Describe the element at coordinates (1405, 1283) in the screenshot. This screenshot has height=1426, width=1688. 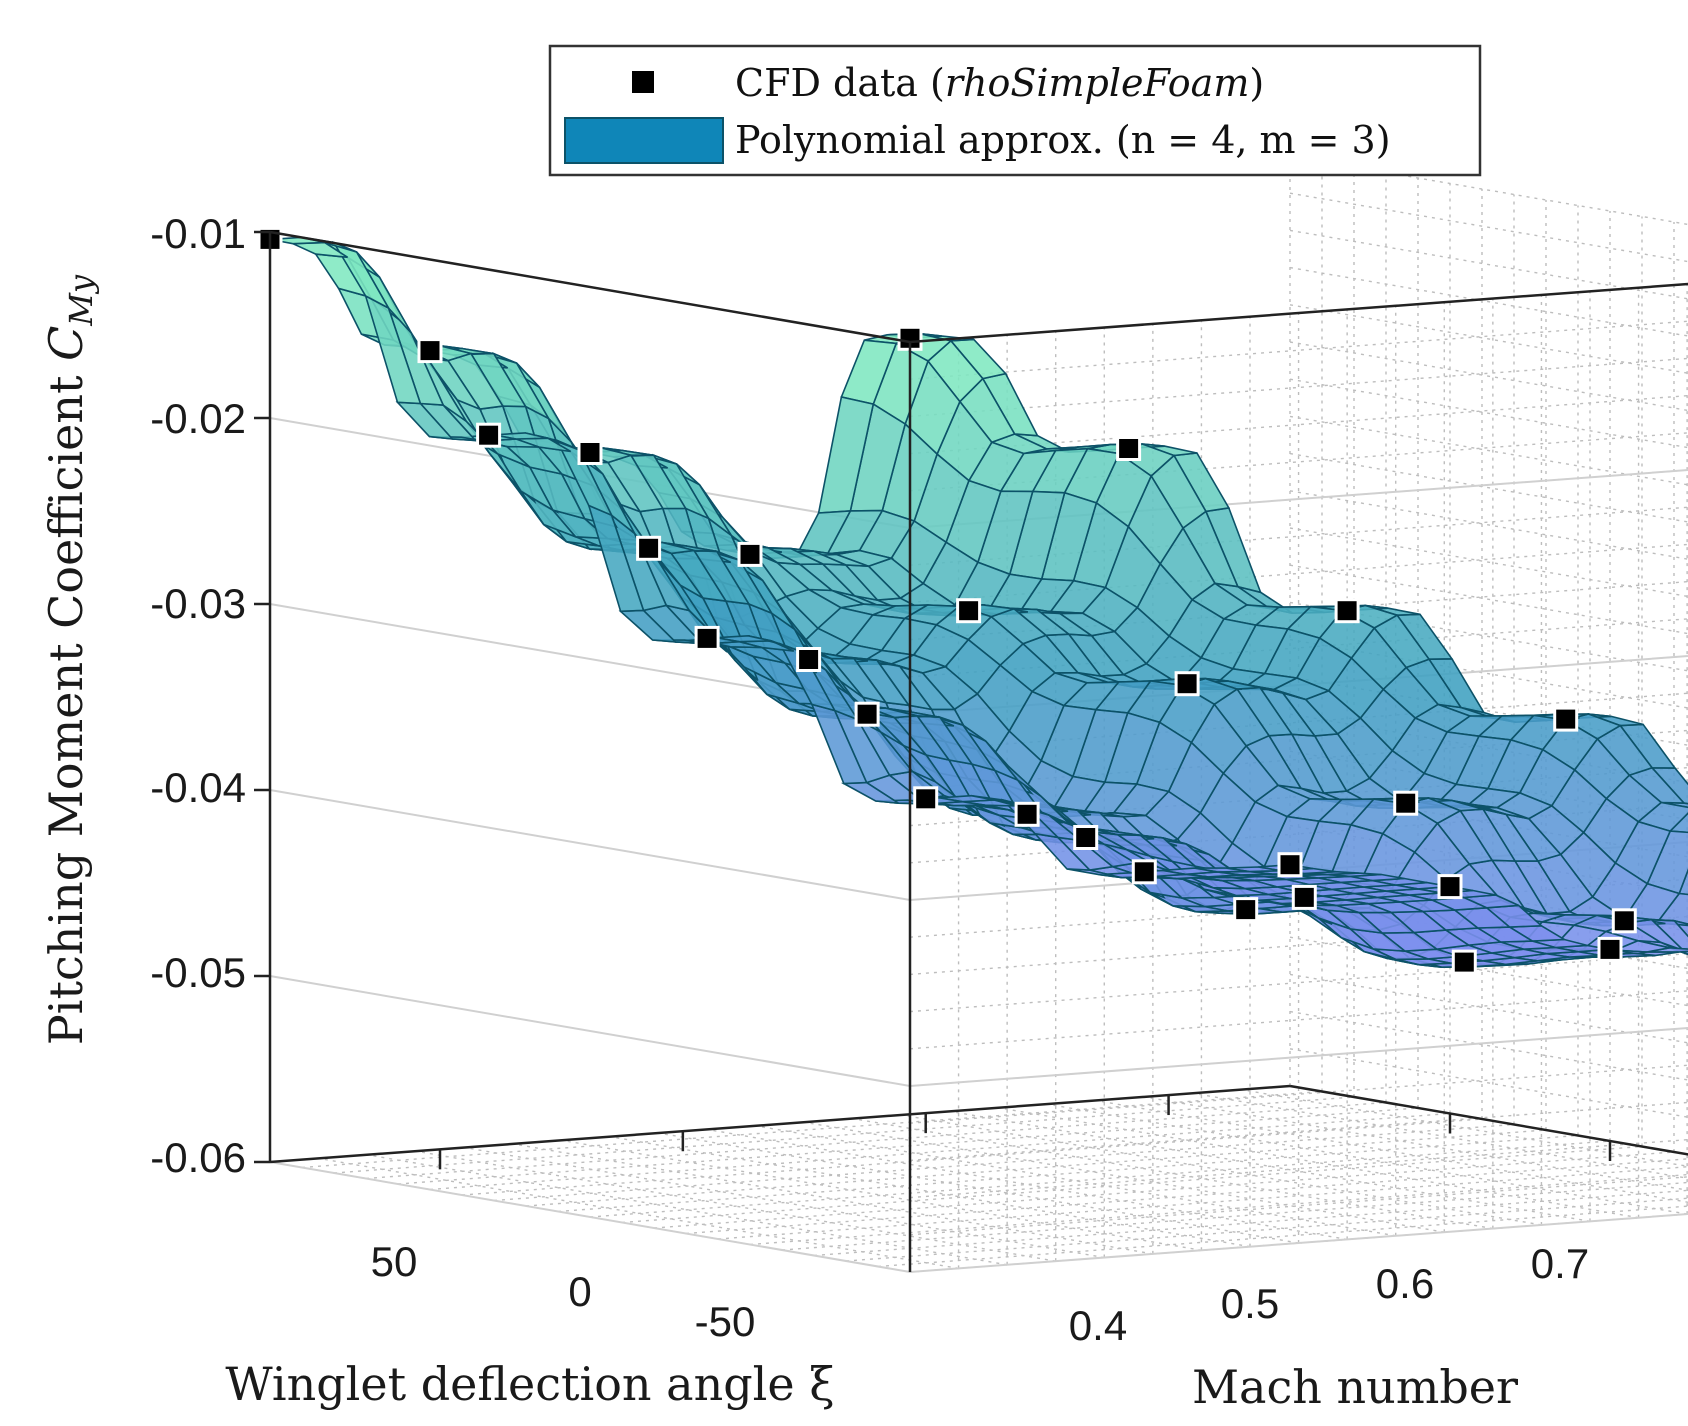
I see `y-tick-label: 0.6` at that location.